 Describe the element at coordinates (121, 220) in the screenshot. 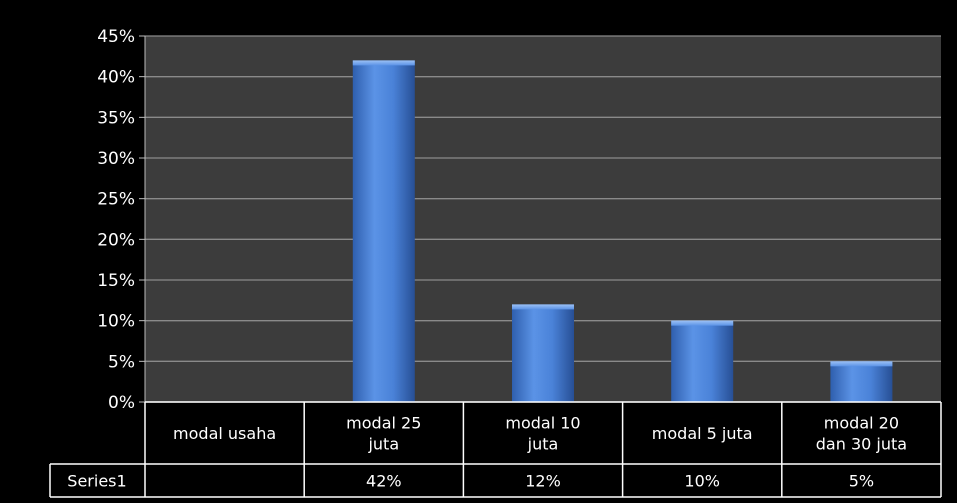

I see `y-axis-ticks: 0% 5% 10% 15% 20% 25% 30% 35% 40% 45%` at that location.